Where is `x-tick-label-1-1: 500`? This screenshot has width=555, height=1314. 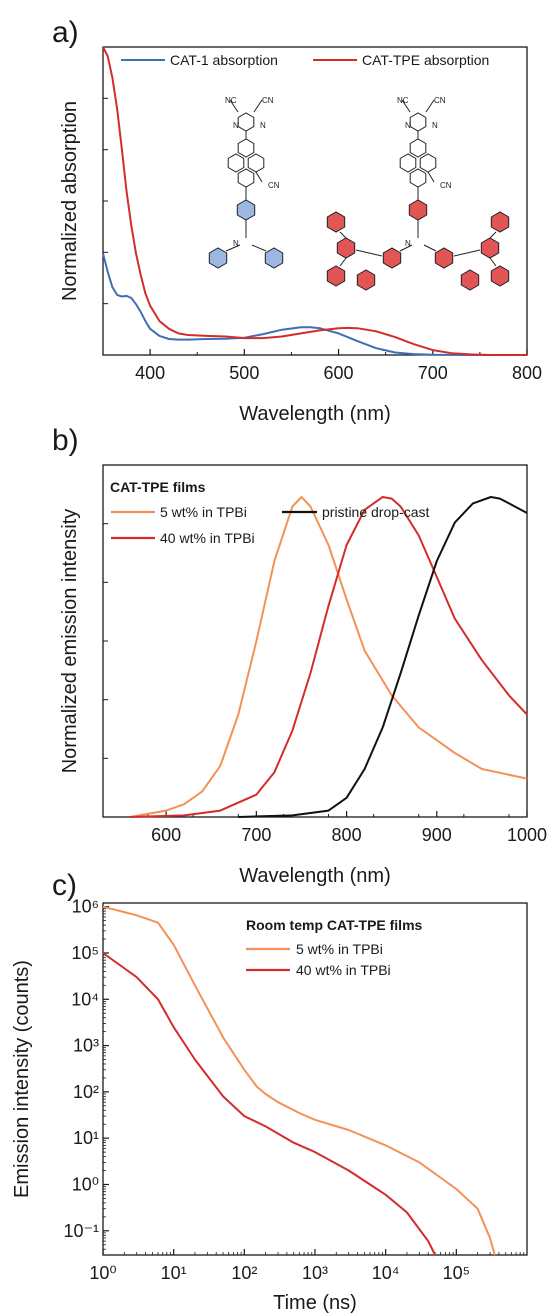 x-tick-label-1-1: 500 is located at coordinates (244, 373).